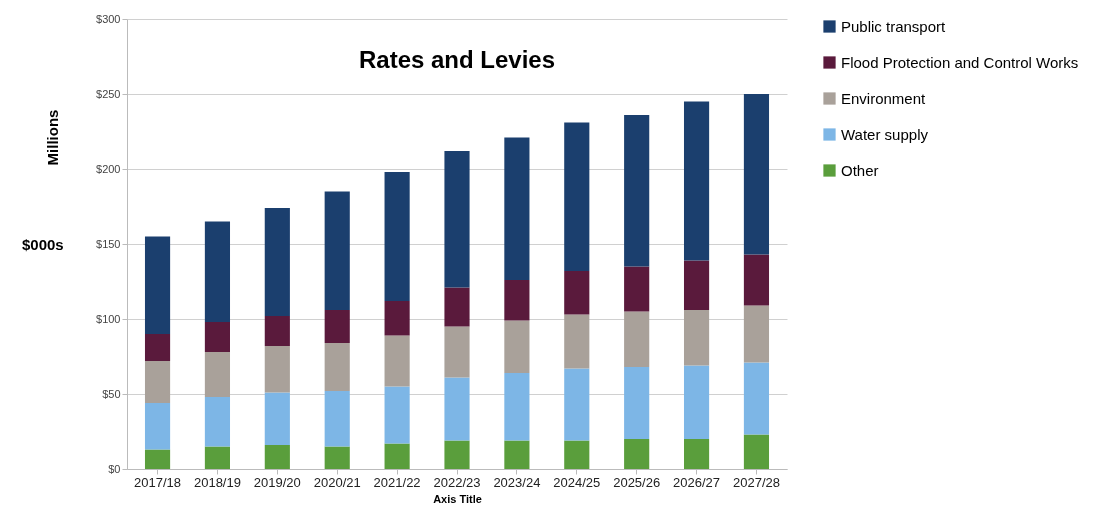  I want to click on y-tick-label: $50, so click(111, 393).